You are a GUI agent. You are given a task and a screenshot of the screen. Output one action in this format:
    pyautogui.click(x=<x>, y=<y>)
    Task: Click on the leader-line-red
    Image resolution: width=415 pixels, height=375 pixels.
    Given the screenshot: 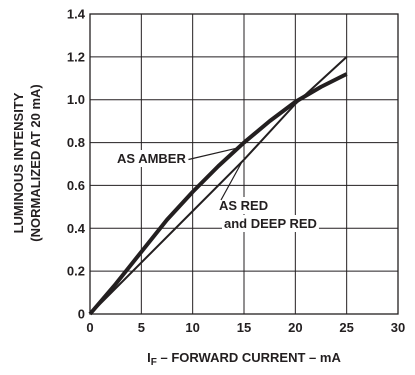 What is the action you would take?
    pyautogui.click(x=231, y=181)
    